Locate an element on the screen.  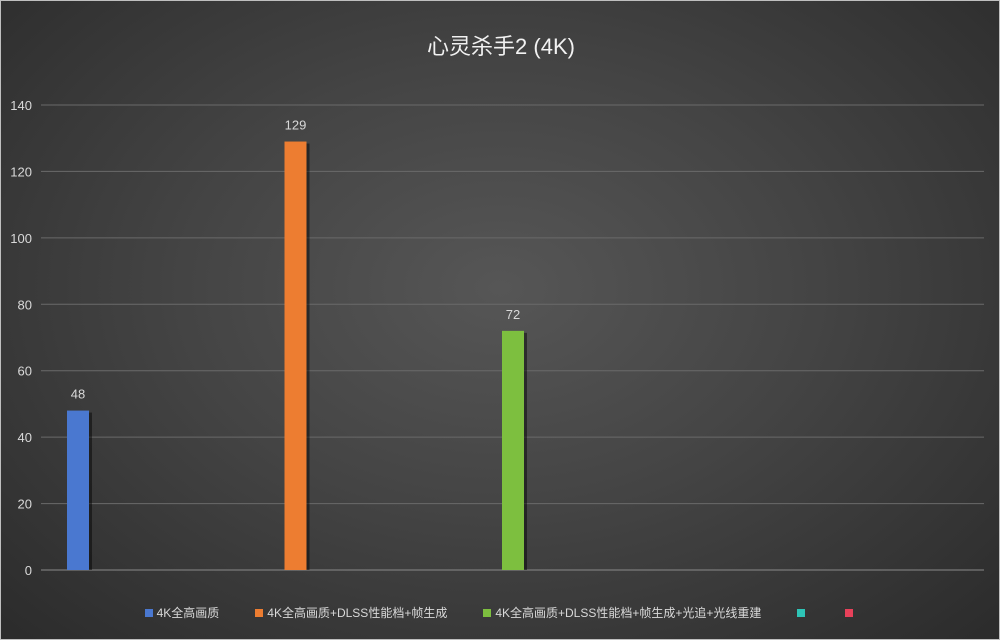
chart-title: 心灵杀手2 (4K) is located at coordinates (501, 46).